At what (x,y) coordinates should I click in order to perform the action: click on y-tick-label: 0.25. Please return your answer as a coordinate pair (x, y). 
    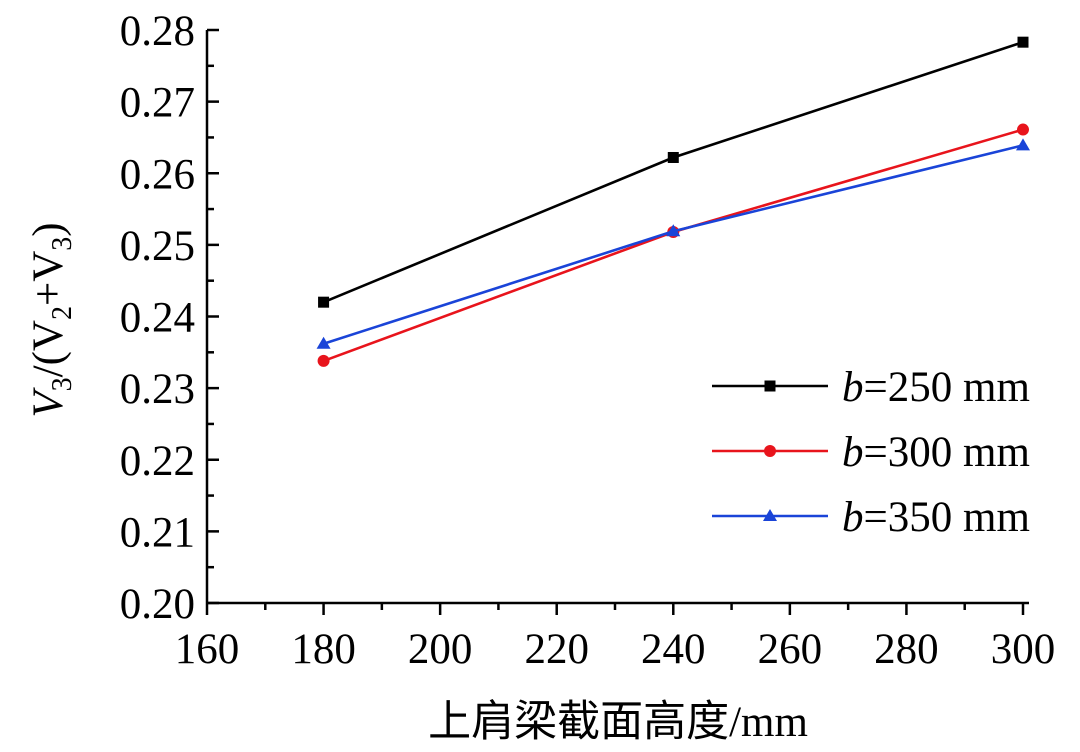
    Looking at the image, I should click on (157, 246).